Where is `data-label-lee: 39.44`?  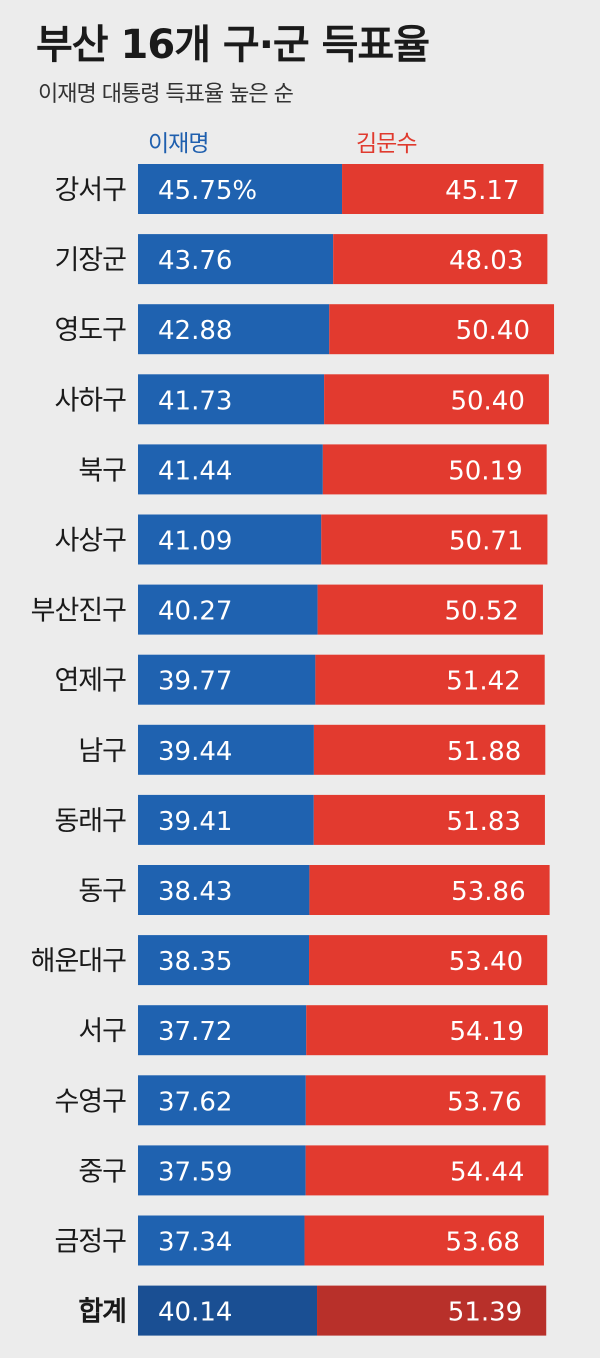 data-label-lee: 39.44 is located at coordinates (195, 752).